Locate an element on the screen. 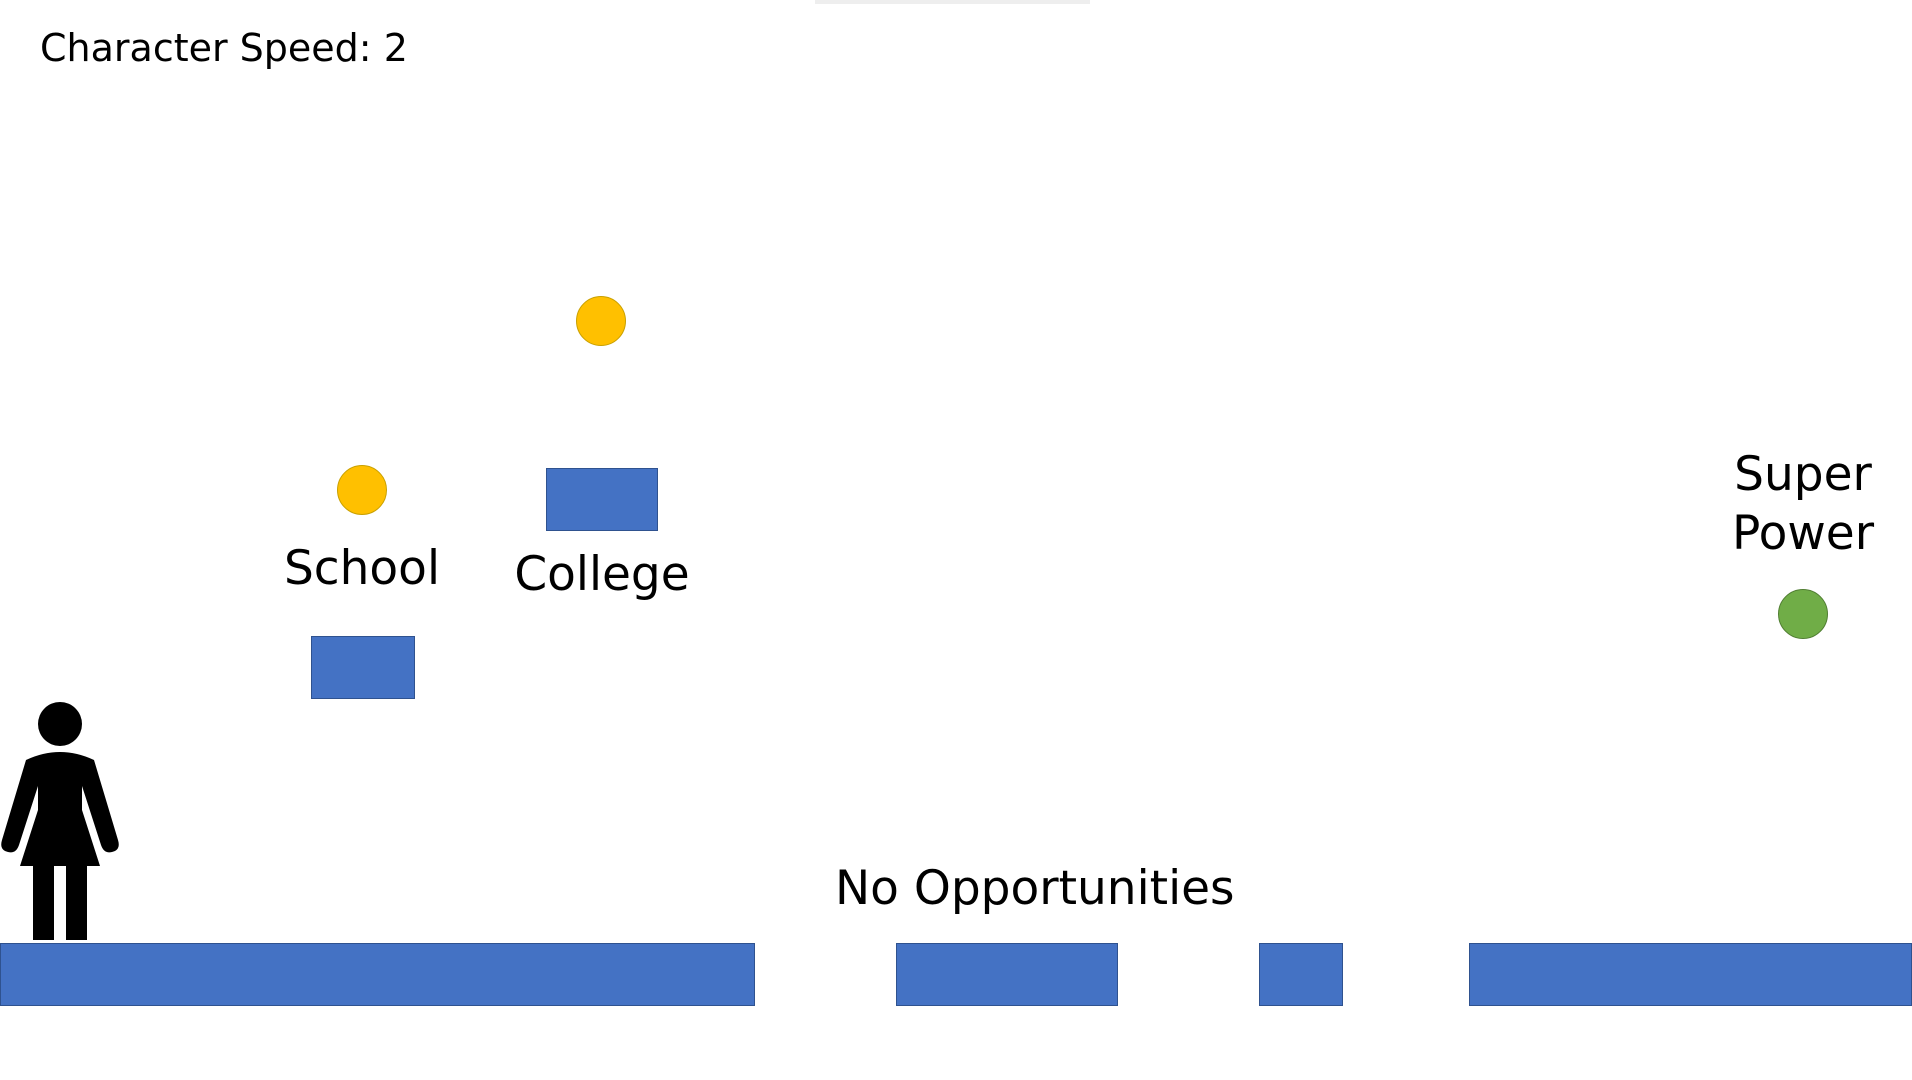 This screenshot has height=1080, width=1912. college-label: College is located at coordinates (602, 574).